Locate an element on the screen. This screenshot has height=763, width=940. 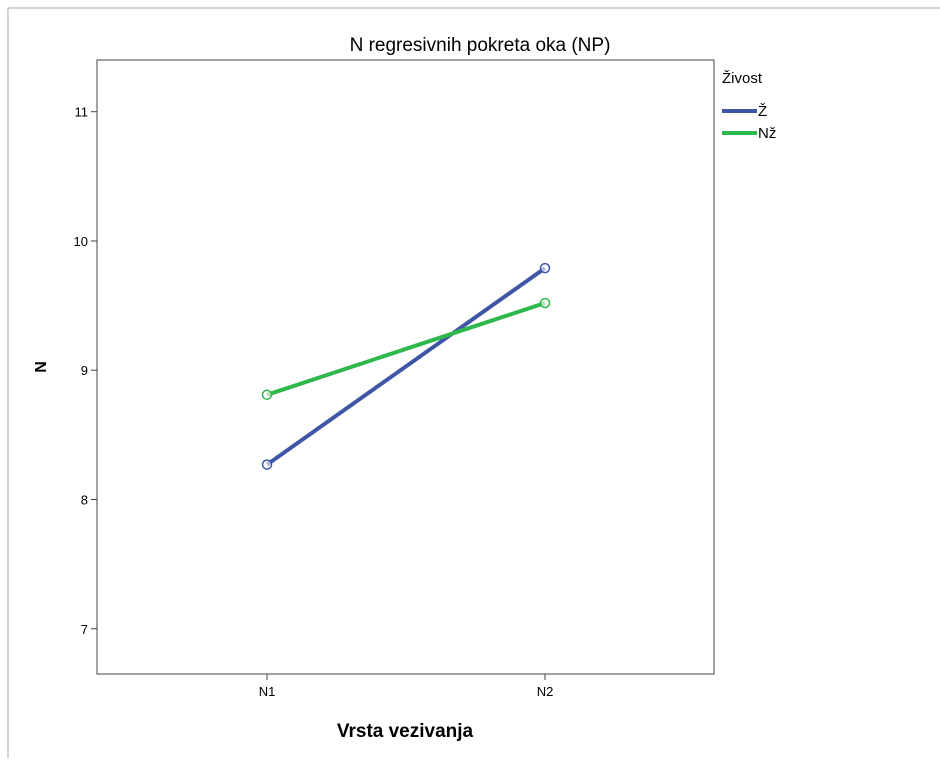
x-axis-ticks: N1 N2 is located at coordinates (406, 686).